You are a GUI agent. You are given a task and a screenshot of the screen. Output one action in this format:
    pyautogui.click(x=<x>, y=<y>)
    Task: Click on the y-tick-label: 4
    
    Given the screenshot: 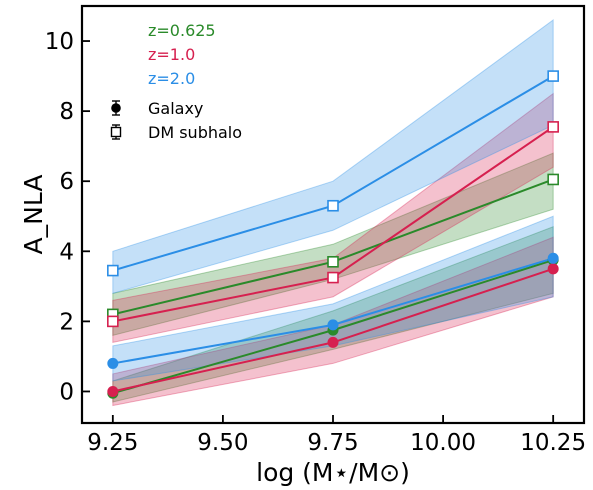 What is the action you would take?
    pyautogui.click(x=66, y=252)
    